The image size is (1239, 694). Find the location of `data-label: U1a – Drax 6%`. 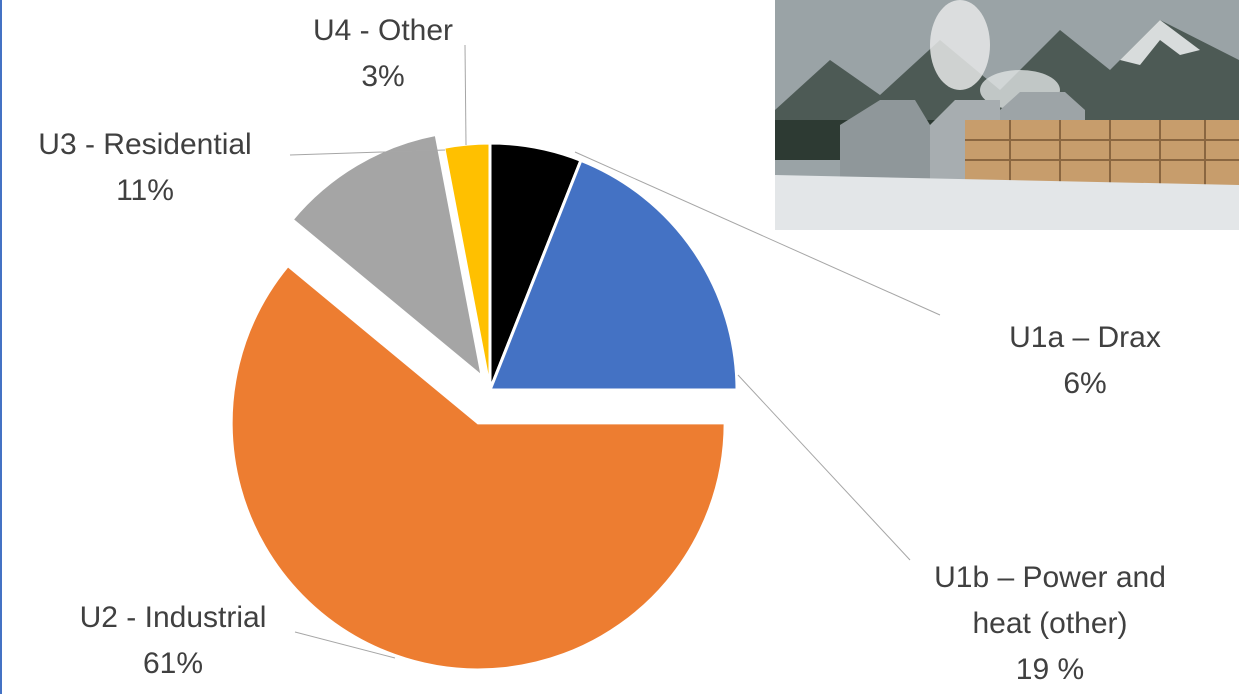

data-label: U1a – Drax 6% is located at coordinates (1085, 361).